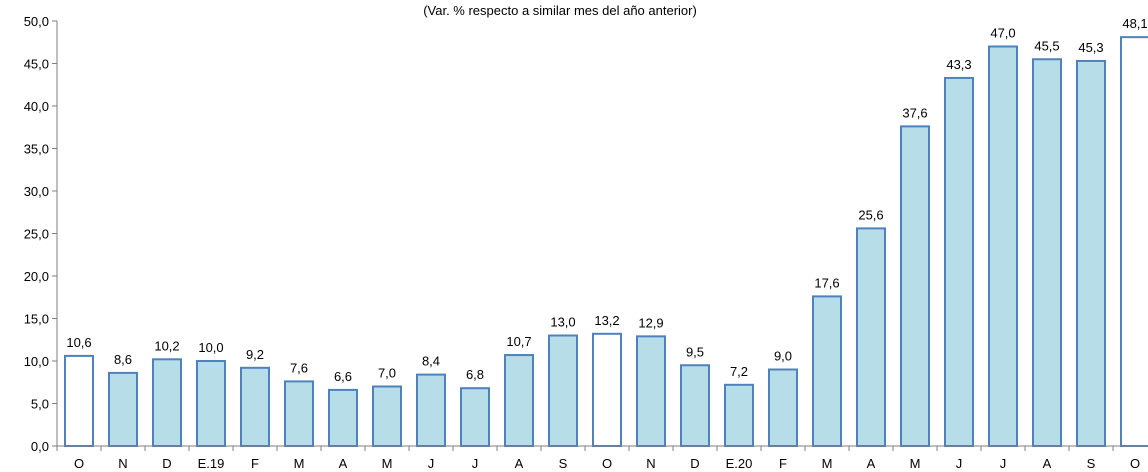  Describe the element at coordinates (36, 361) in the screenshot. I see `y-tick-label: 10,0` at that location.